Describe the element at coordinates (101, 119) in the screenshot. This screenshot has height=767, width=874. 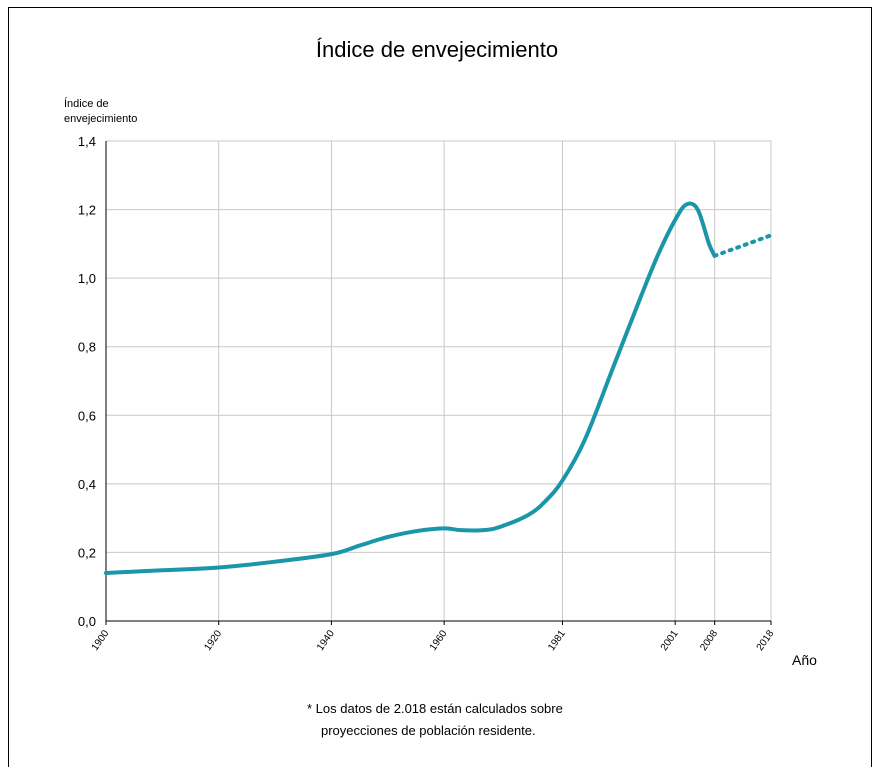
I see `y-axis-label-line-2: envejecimiento` at that location.